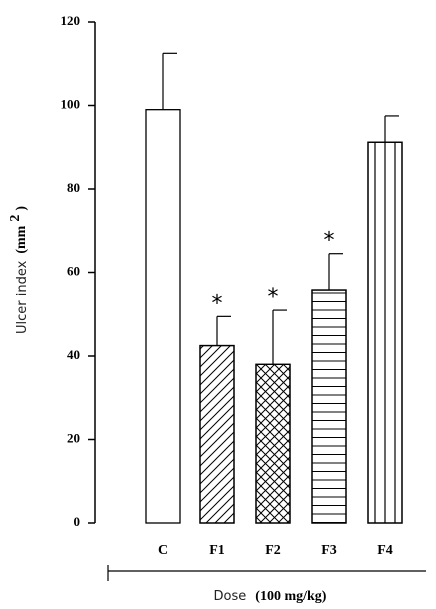  I want to click on y-tick-label: 40, so click(73, 354).